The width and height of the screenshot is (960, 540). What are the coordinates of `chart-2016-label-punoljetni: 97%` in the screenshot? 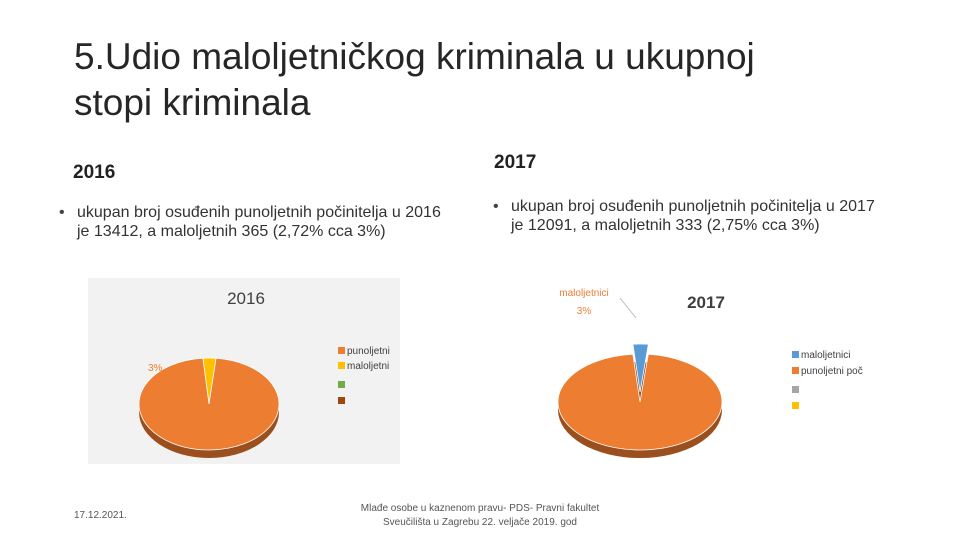 It's located at (210, 430).